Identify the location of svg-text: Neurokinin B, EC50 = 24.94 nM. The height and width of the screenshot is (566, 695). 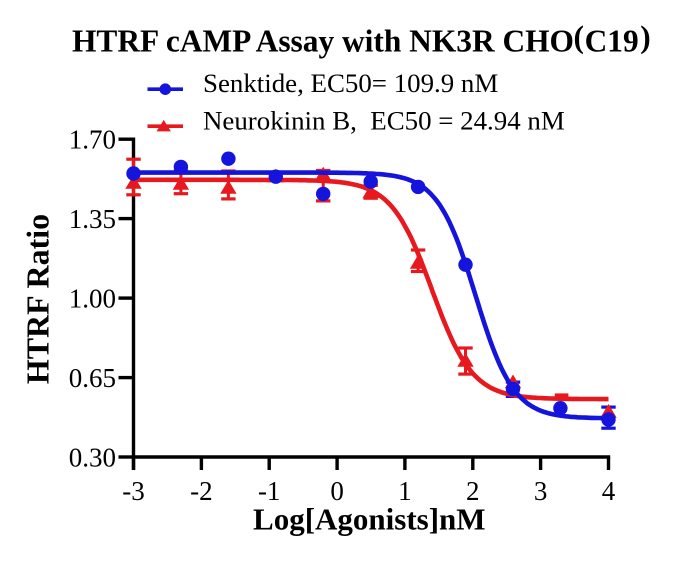
(384, 120).